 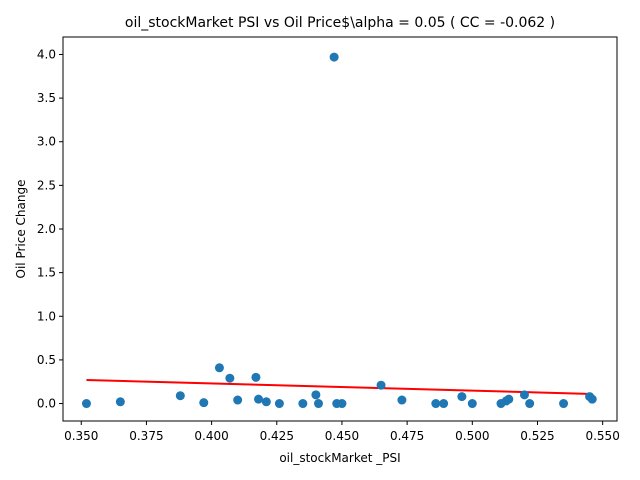 I want to click on x-tick-label: 0.475, so click(x=407, y=436).